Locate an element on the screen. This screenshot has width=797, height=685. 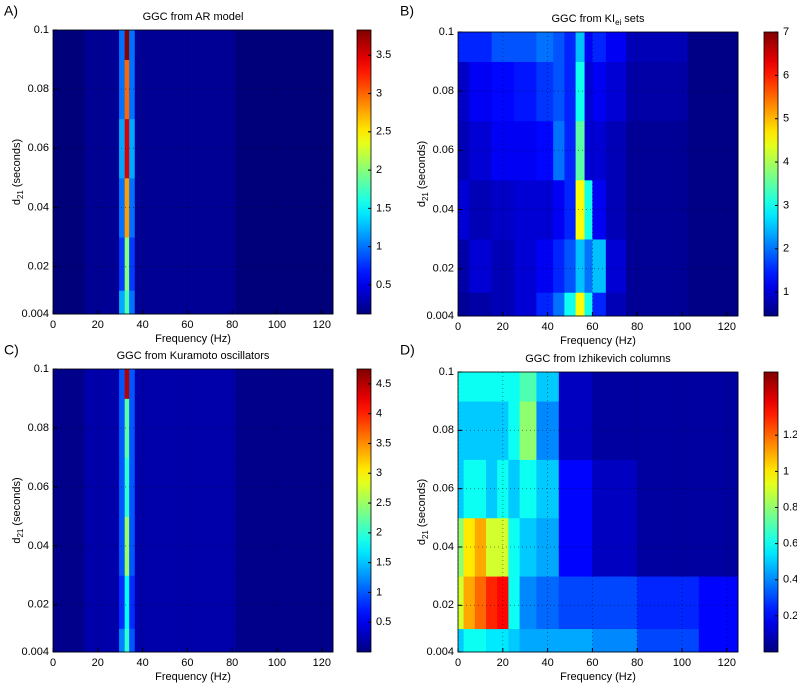
colorbar-tick-label: 6 is located at coordinates (786, 75).